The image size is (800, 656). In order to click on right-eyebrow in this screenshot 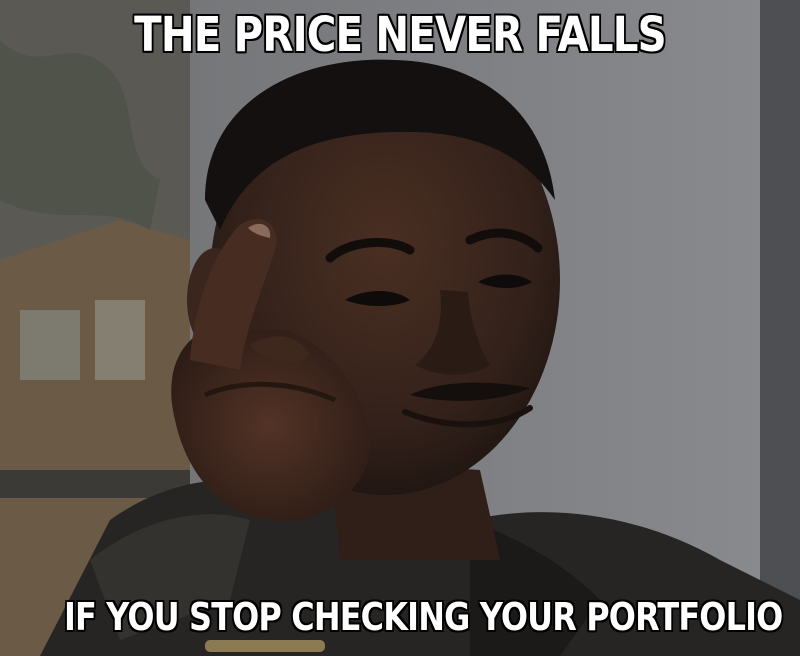, I will do `click(504, 240)`.